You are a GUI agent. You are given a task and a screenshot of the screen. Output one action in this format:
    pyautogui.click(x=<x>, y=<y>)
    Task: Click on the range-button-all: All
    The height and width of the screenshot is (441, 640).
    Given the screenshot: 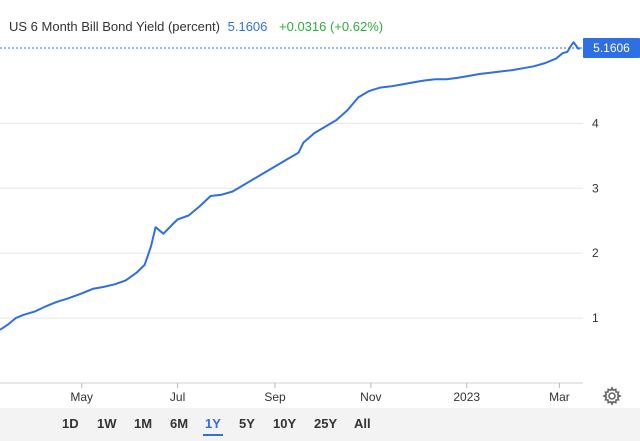 What is the action you would take?
    pyautogui.click(x=362, y=423)
    